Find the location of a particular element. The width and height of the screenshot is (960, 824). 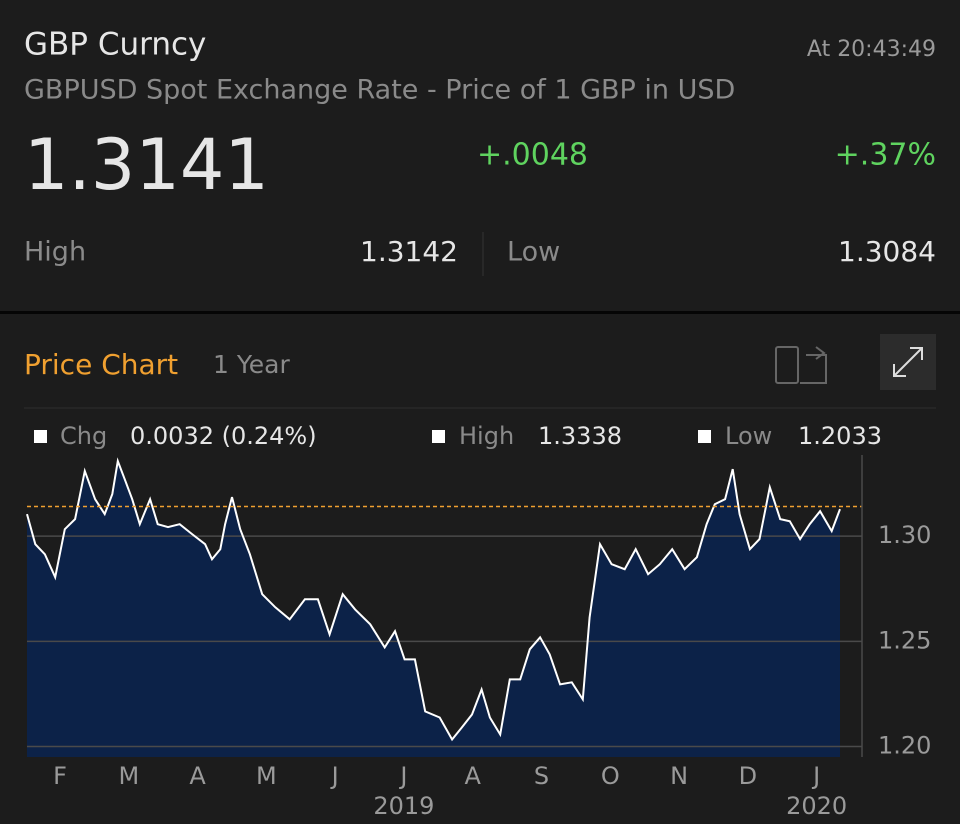

y-tick-label: 1.30 is located at coordinates (904, 535).